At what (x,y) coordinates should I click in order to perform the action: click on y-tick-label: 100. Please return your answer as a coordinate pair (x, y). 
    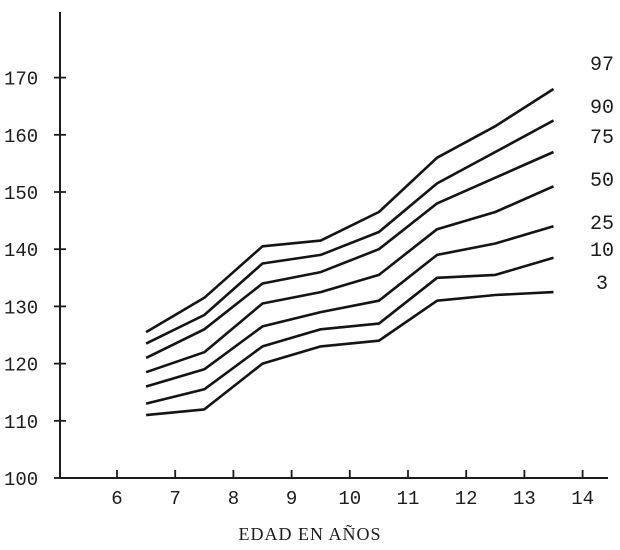
    Looking at the image, I should click on (21, 480).